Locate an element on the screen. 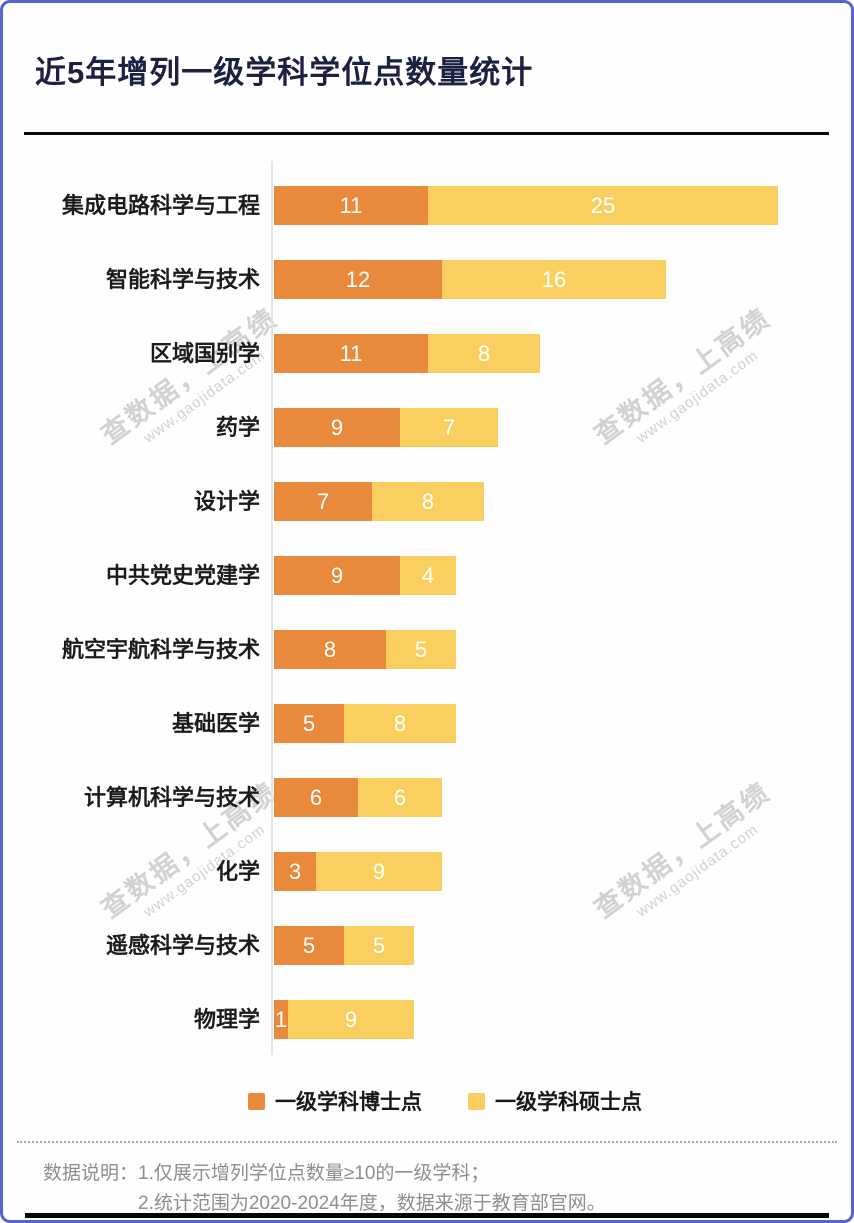 This screenshot has height=1223, width=854. legend-item-doctor: 一级学科博士点 is located at coordinates (335, 1101).